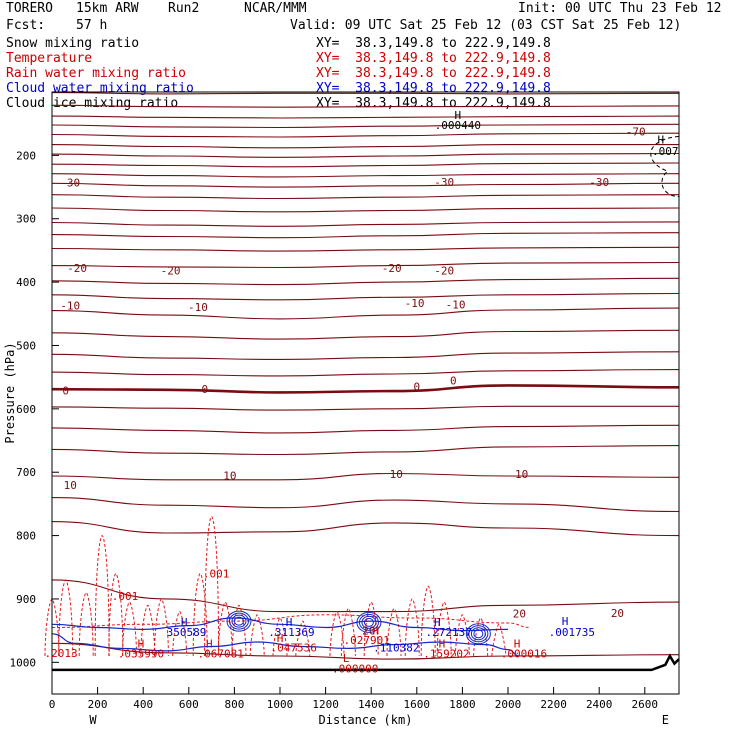 The width and height of the screenshot is (740, 740). What do you see at coordinates (204, 389) in the screenshot?
I see `temperature-label-13: 0` at bounding box center [204, 389].